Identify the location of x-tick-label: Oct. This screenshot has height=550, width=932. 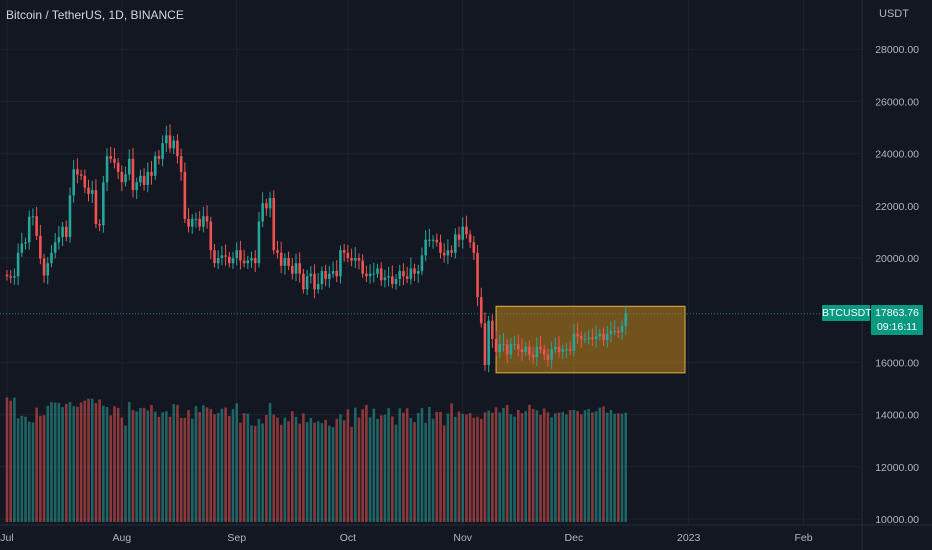
(348, 538).